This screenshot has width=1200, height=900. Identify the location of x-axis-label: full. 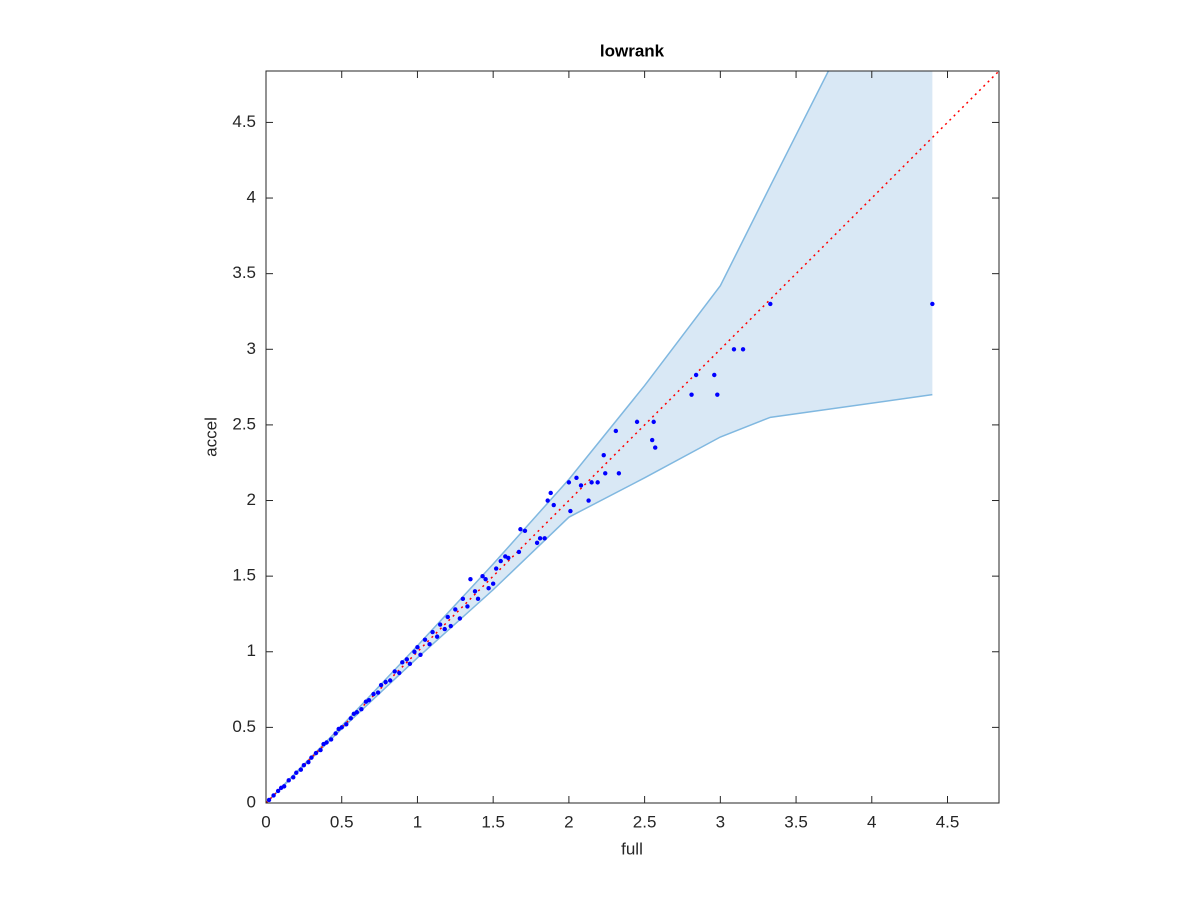
(632, 848).